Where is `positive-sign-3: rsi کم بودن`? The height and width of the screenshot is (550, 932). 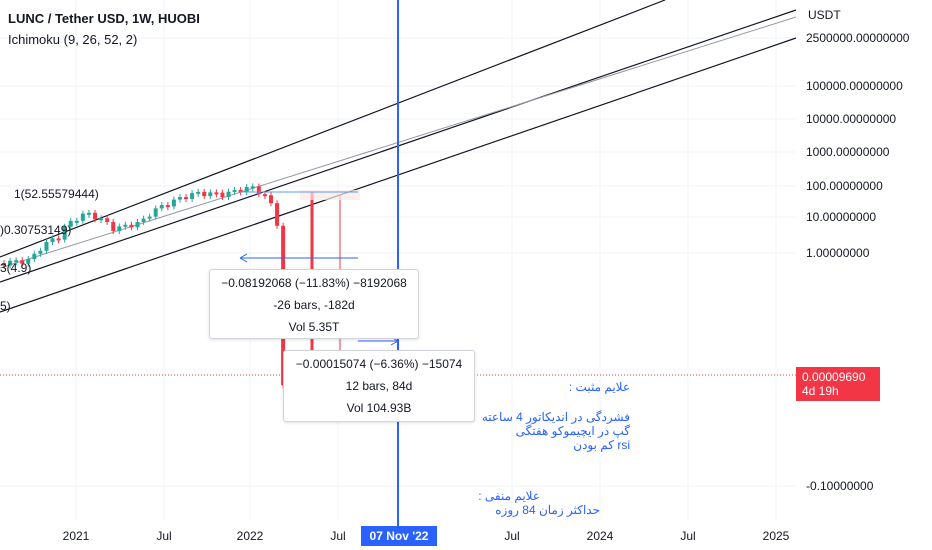
positive-sign-3: rsi کم بودن is located at coordinates (601, 445).